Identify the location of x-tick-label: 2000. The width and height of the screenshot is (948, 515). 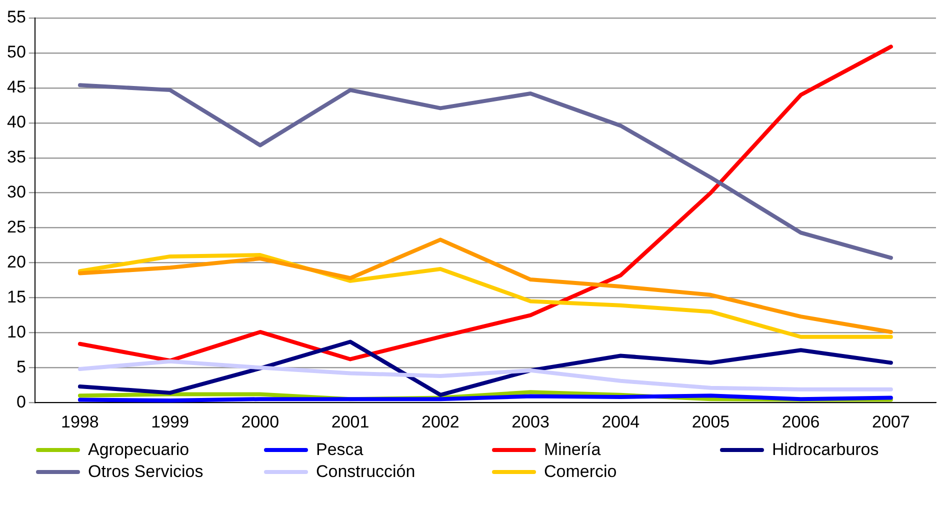
(260, 422).